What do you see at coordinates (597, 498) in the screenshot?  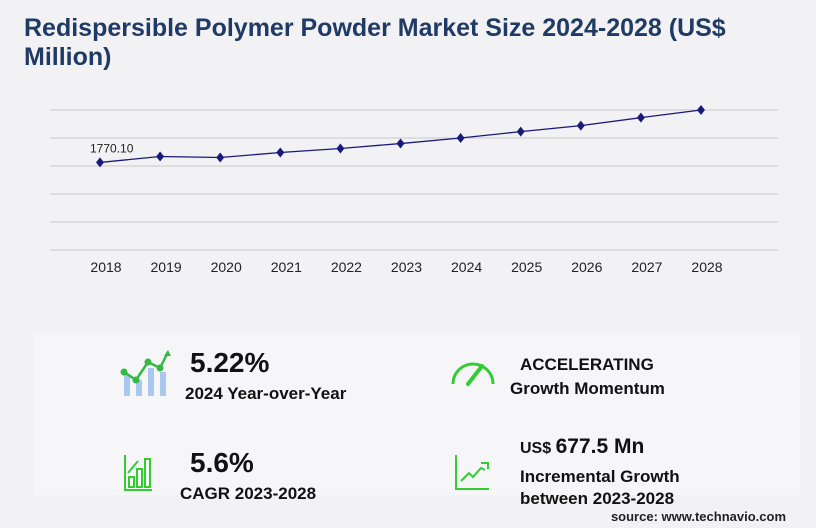 I see `incremental-label-2: between 2023-2028` at bounding box center [597, 498].